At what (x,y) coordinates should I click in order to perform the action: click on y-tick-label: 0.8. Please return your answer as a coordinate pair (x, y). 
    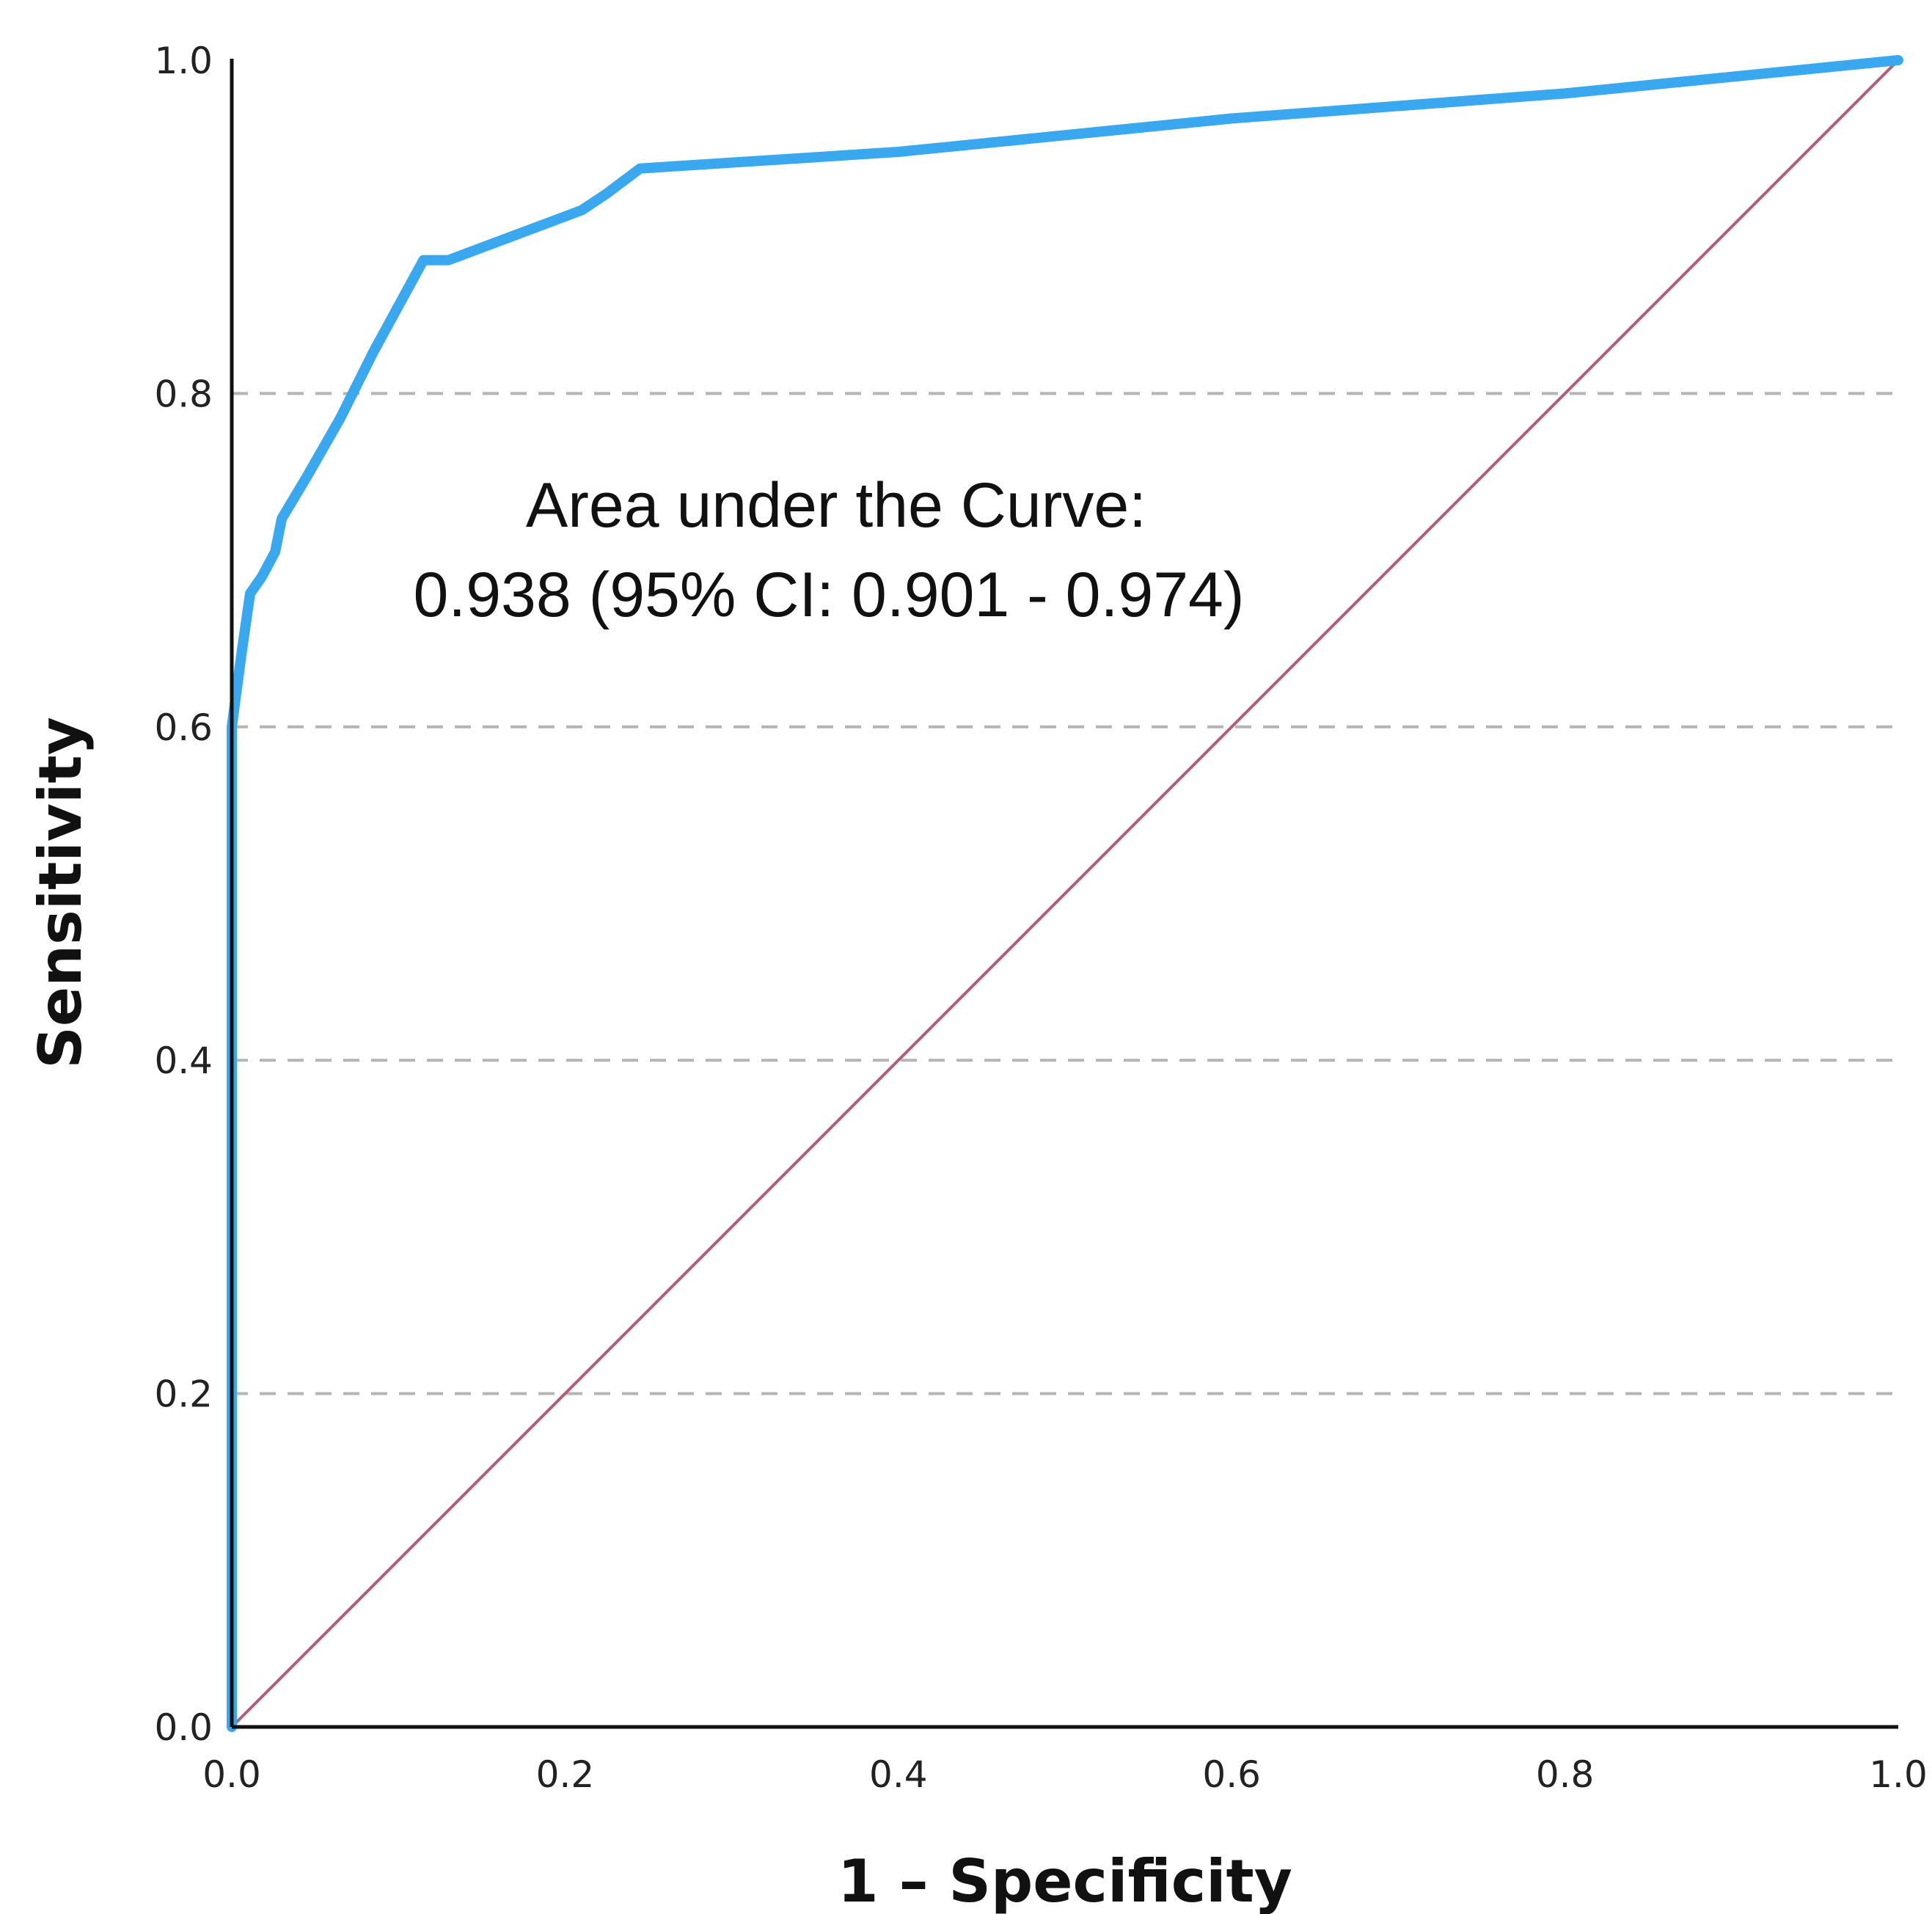
    Looking at the image, I should click on (183, 394).